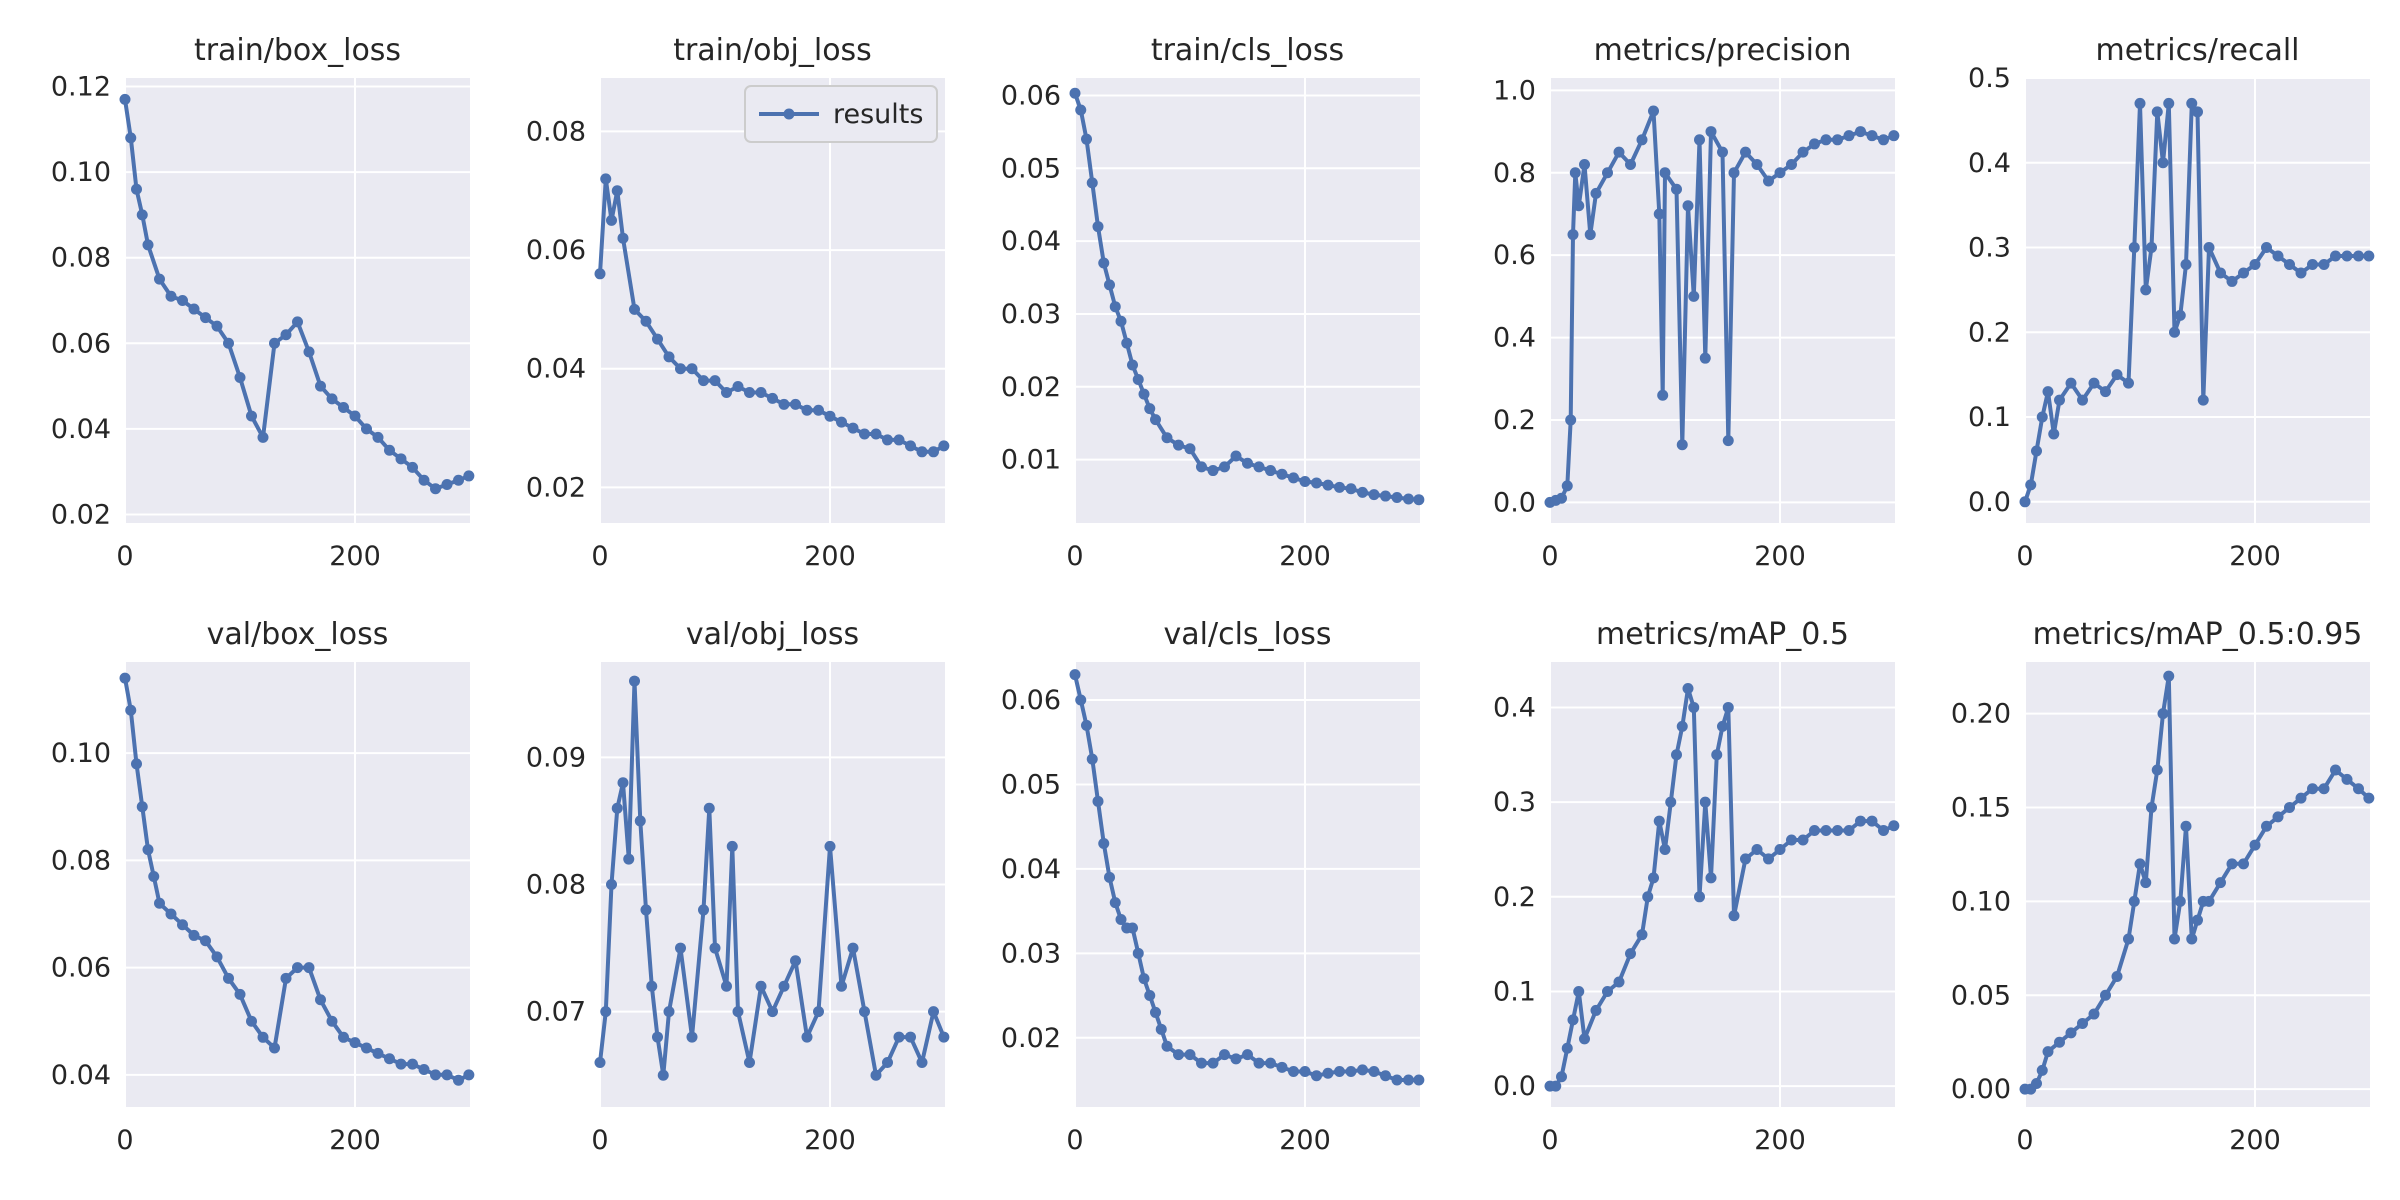 The width and height of the screenshot is (2400, 1200). What do you see at coordinates (556, 1012) in the screenshot?
I see `y-tick-label: 0.07` at bounding box center [556, 1012].